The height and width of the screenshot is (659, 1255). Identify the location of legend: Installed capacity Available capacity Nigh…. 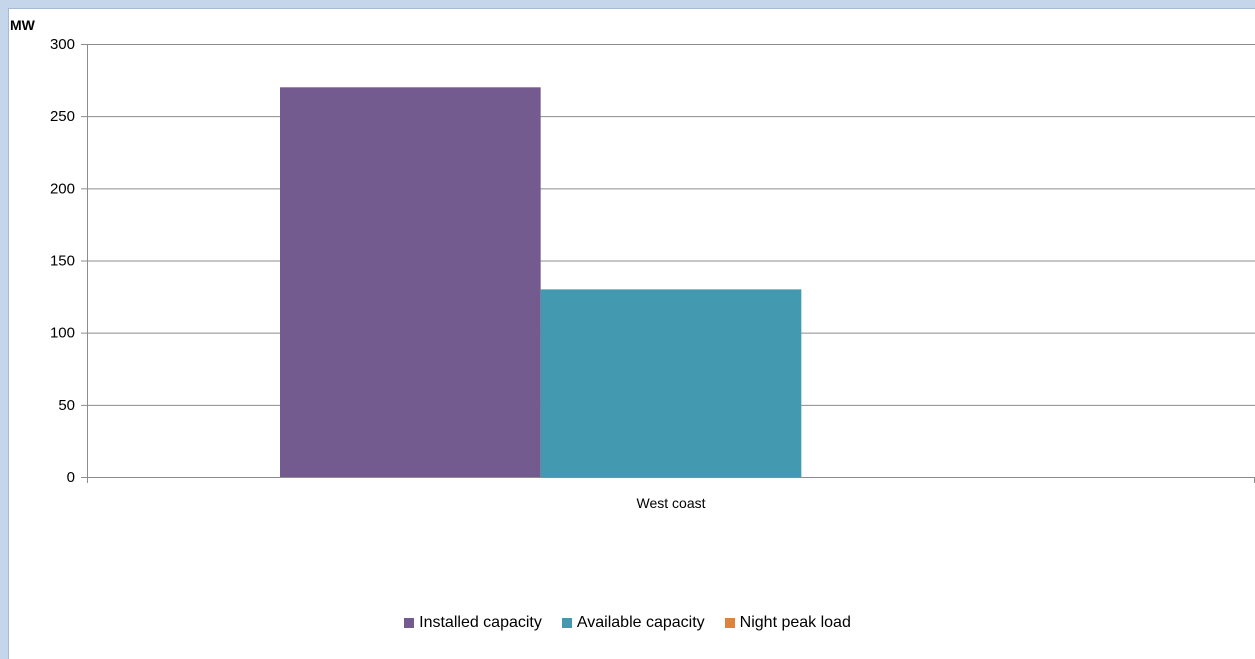
(627, 623).